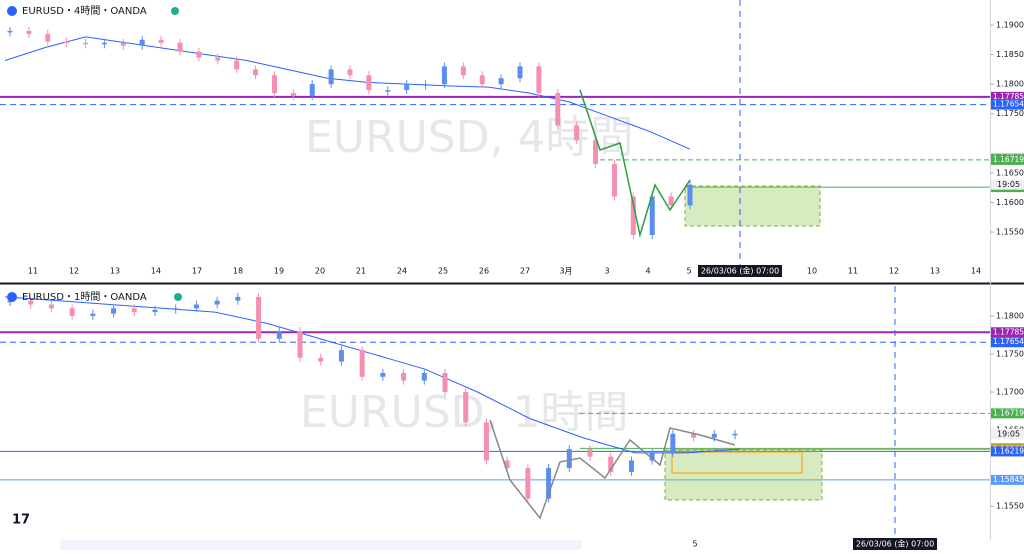 The image size is (1024, 554). Describe the element at coordinates (1010, 25) in the screenshot. I see `price-tick-label: 1.19000` at that location.